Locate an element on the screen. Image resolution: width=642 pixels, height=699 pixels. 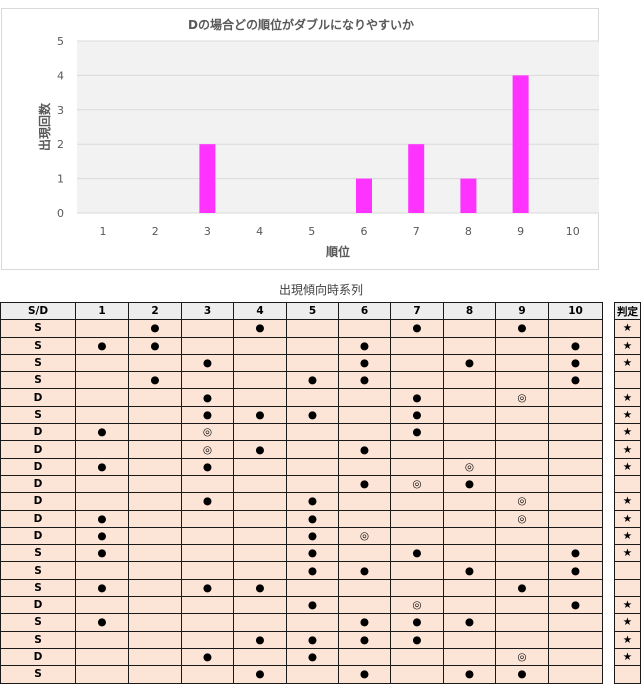
header-row: S/D 1 2 3 4 5 6 7 8 9 10 is located at coordinates (301, 311).